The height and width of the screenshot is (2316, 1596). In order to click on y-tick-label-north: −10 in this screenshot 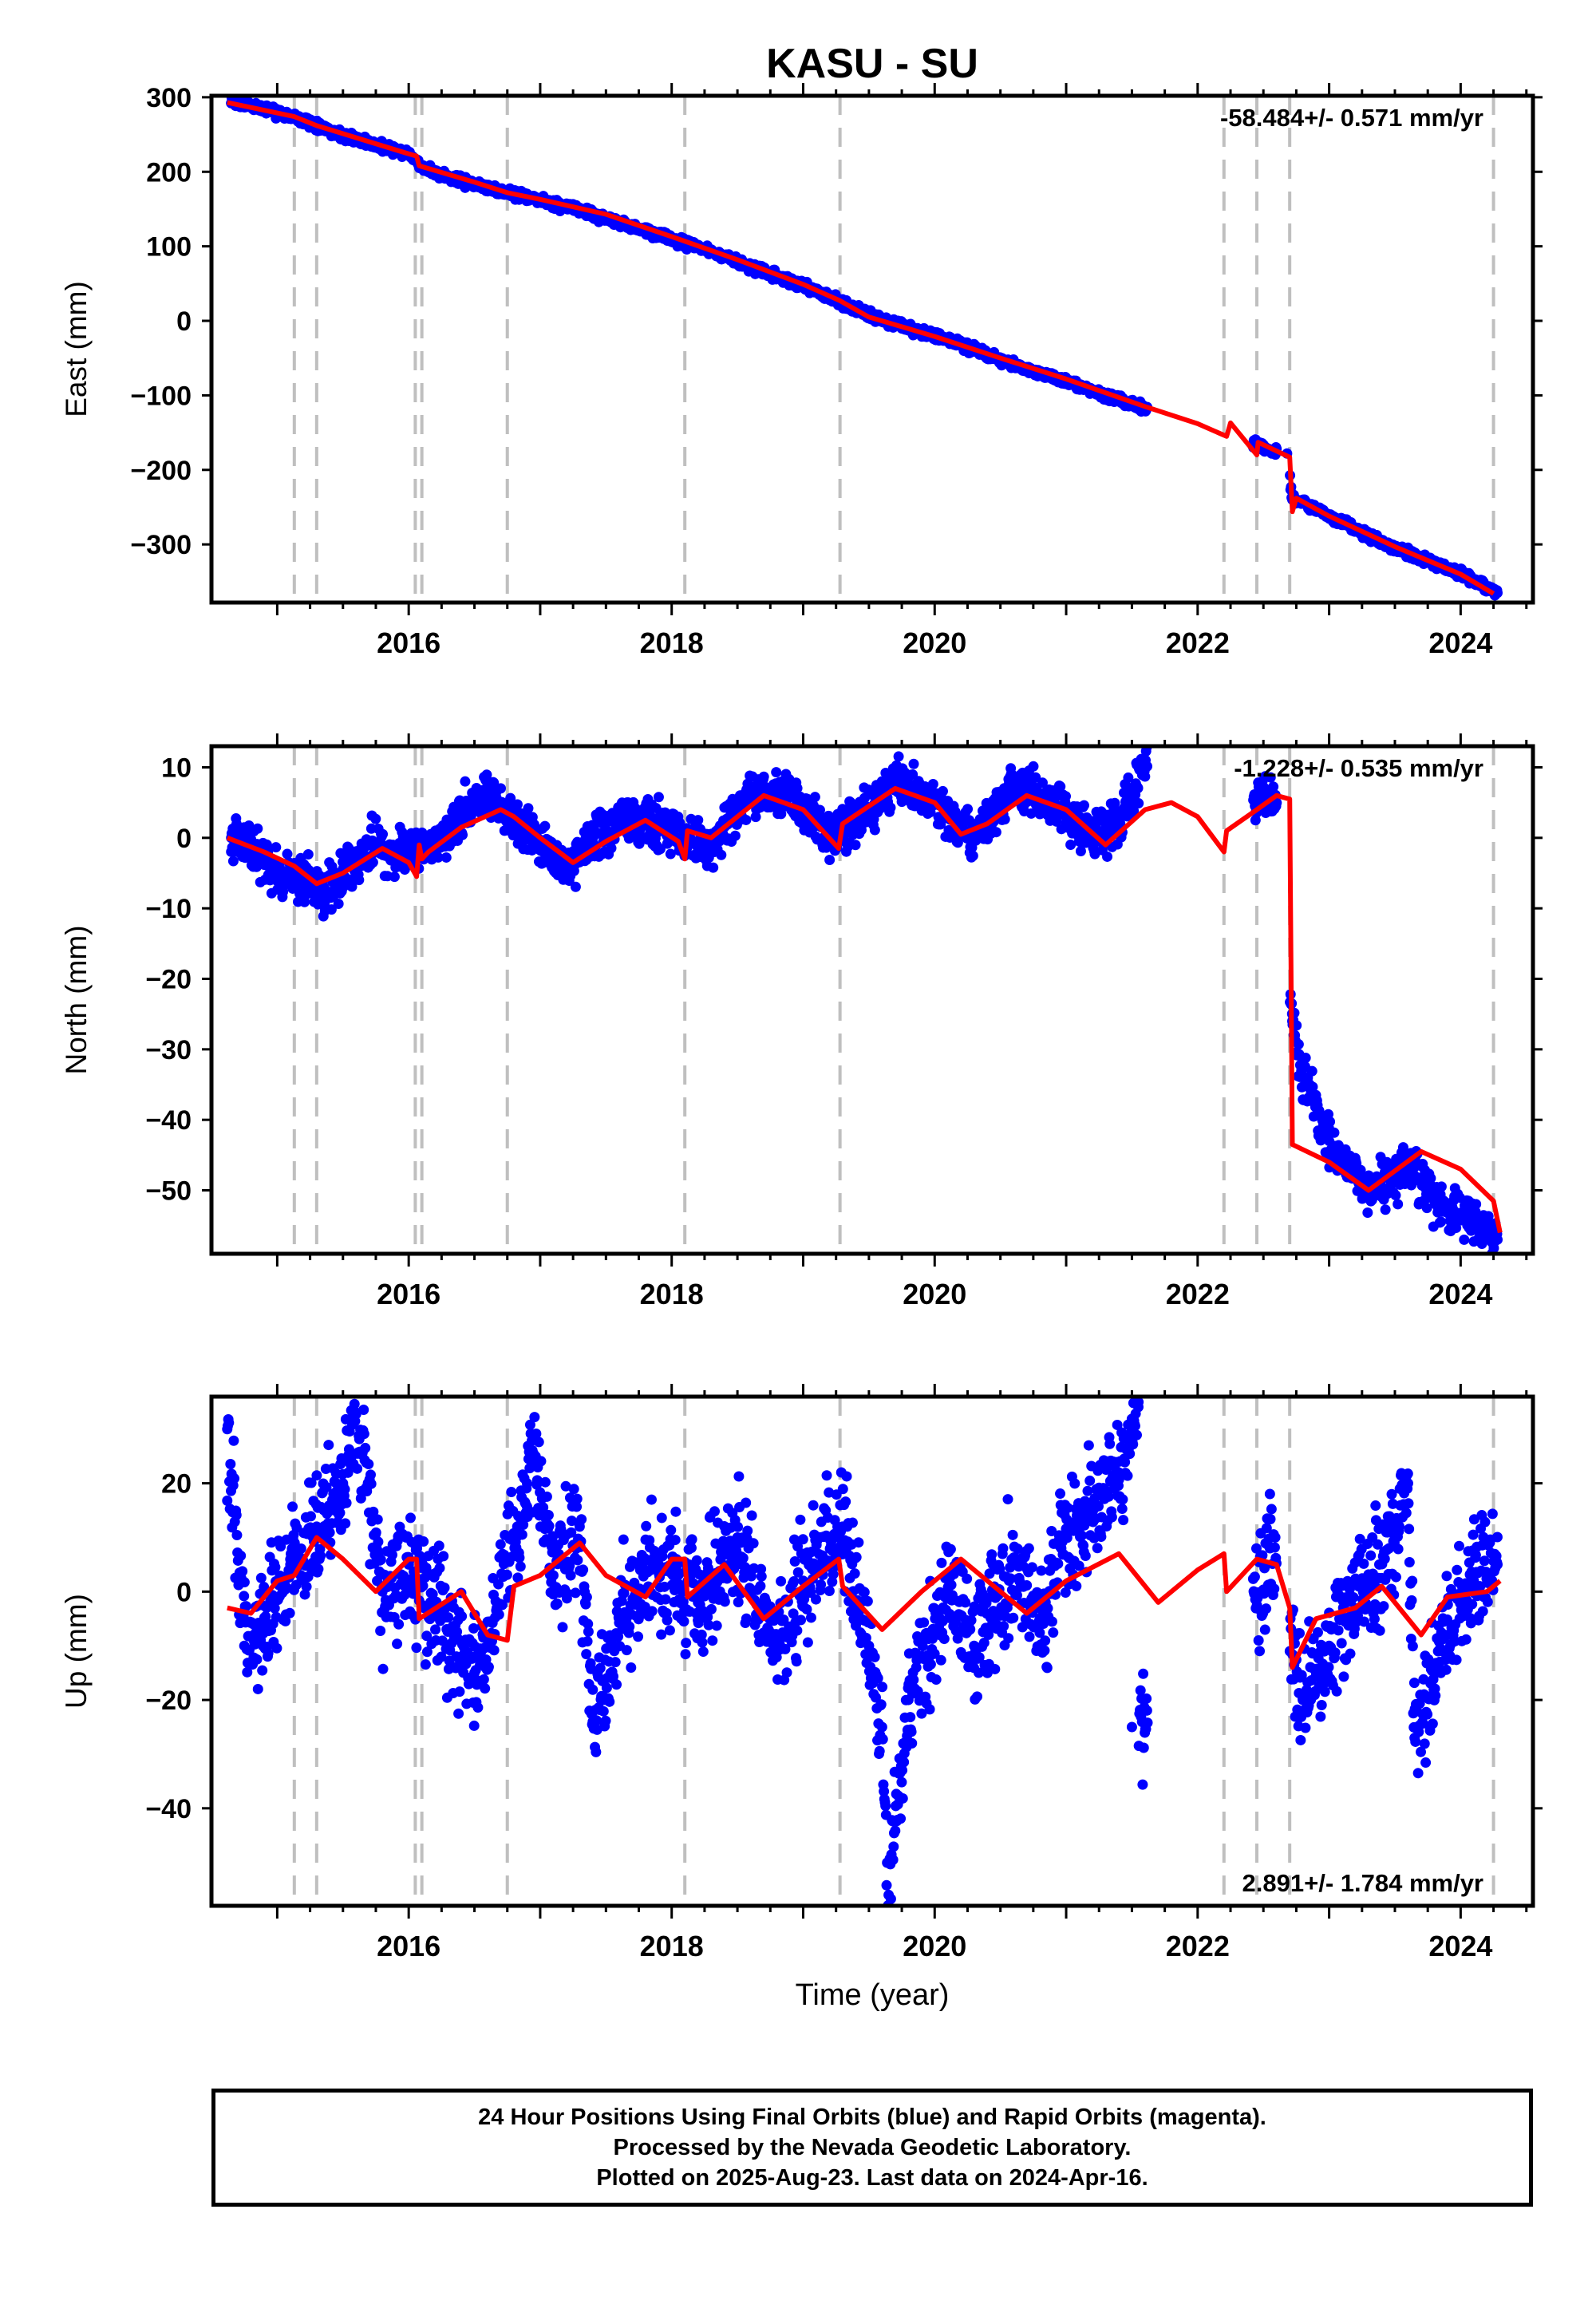, I will do `click(168, 909)`.